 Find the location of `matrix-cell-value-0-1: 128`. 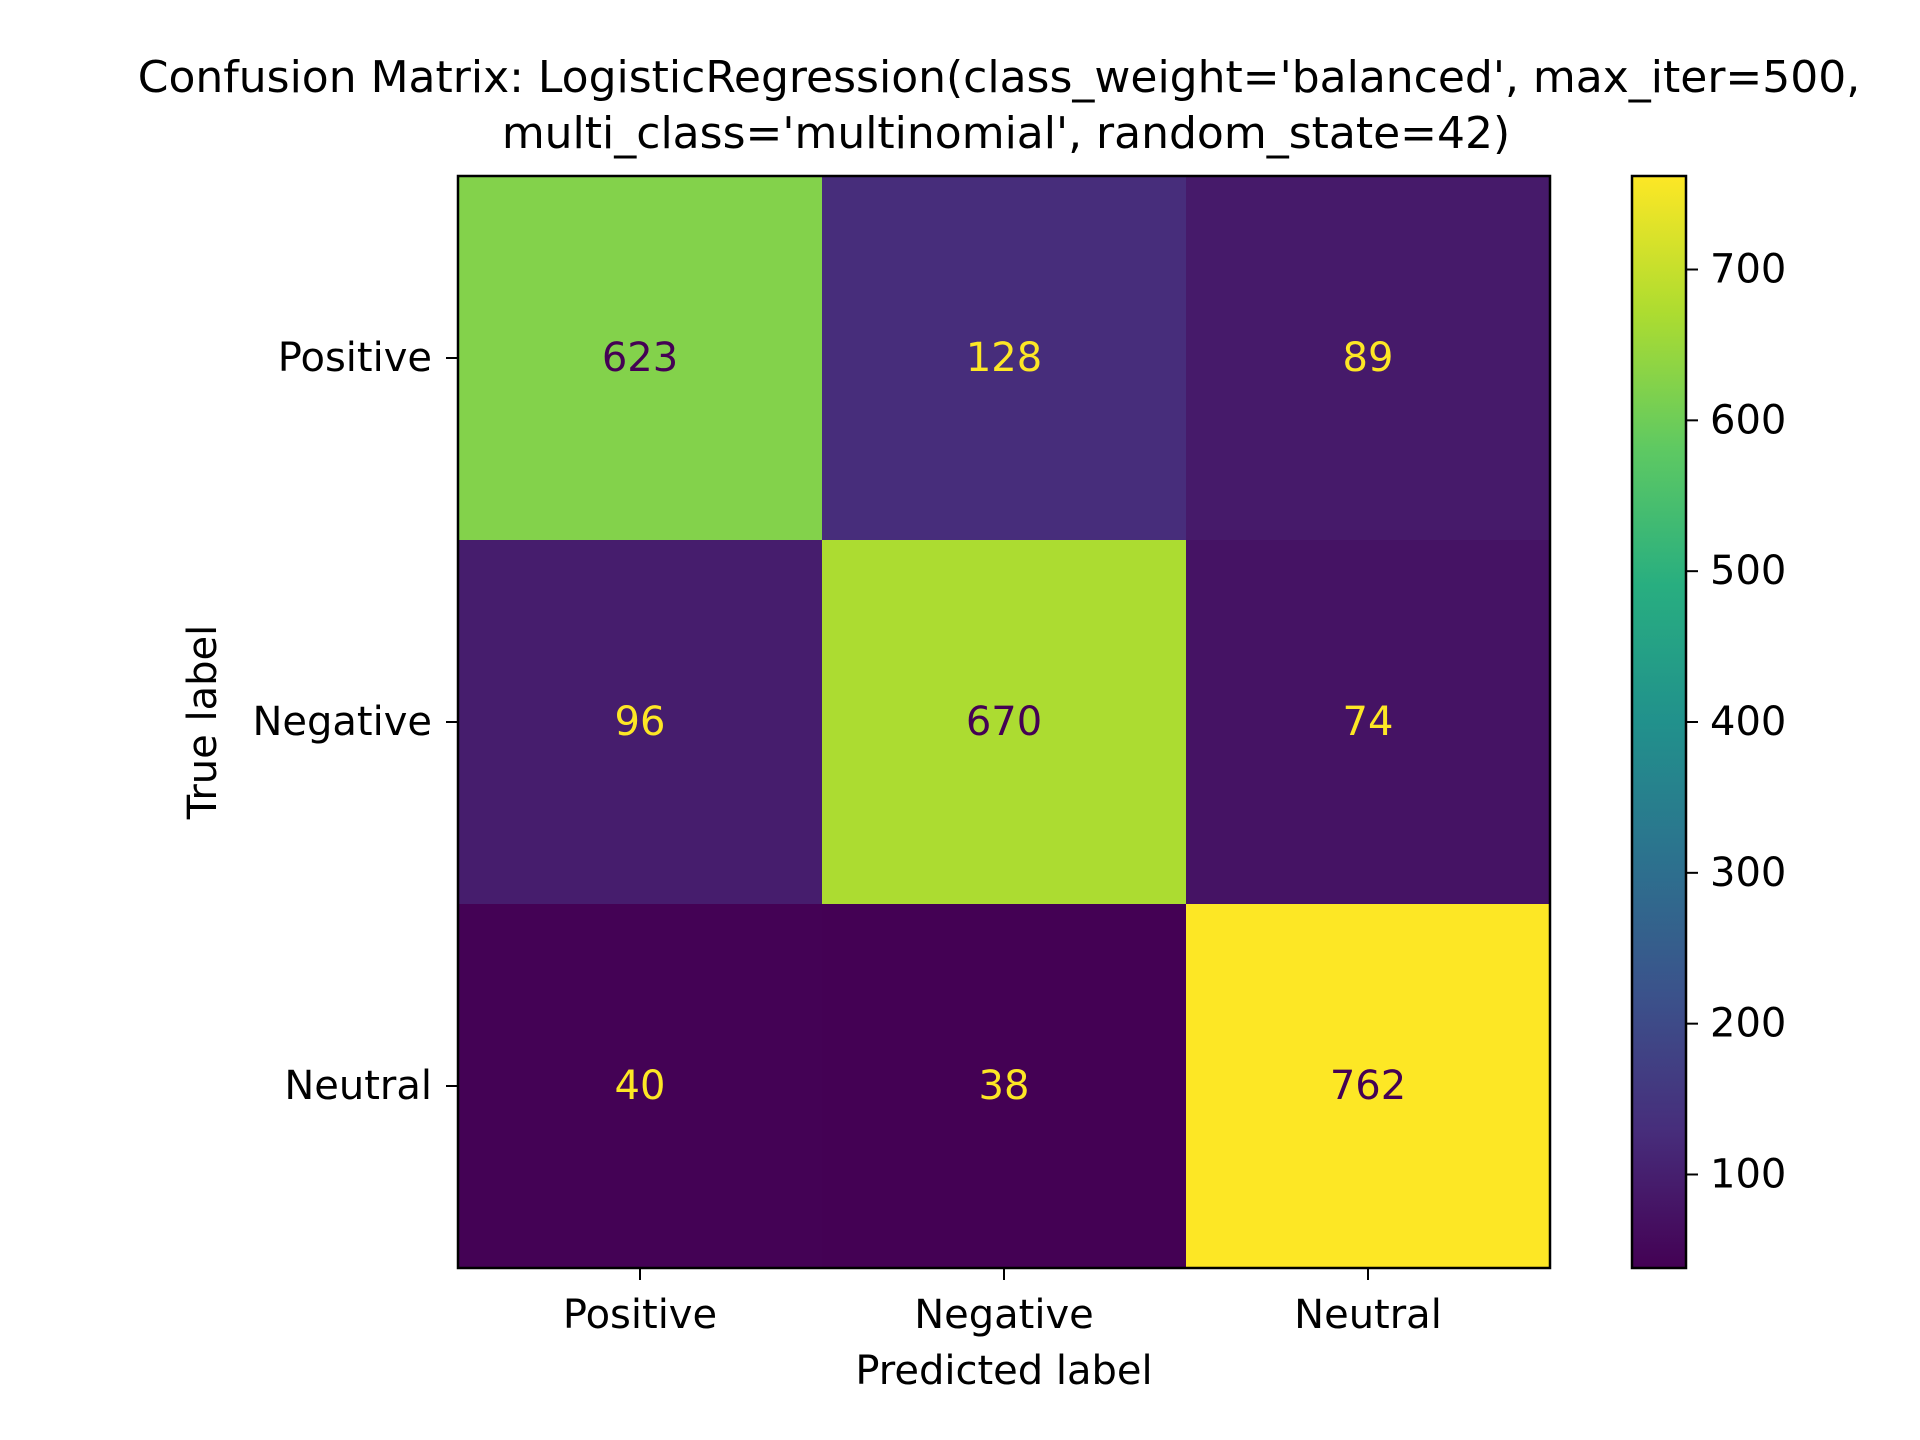

matrix-cell-value-0-1: 128 is located at coordinates (1004, 358).